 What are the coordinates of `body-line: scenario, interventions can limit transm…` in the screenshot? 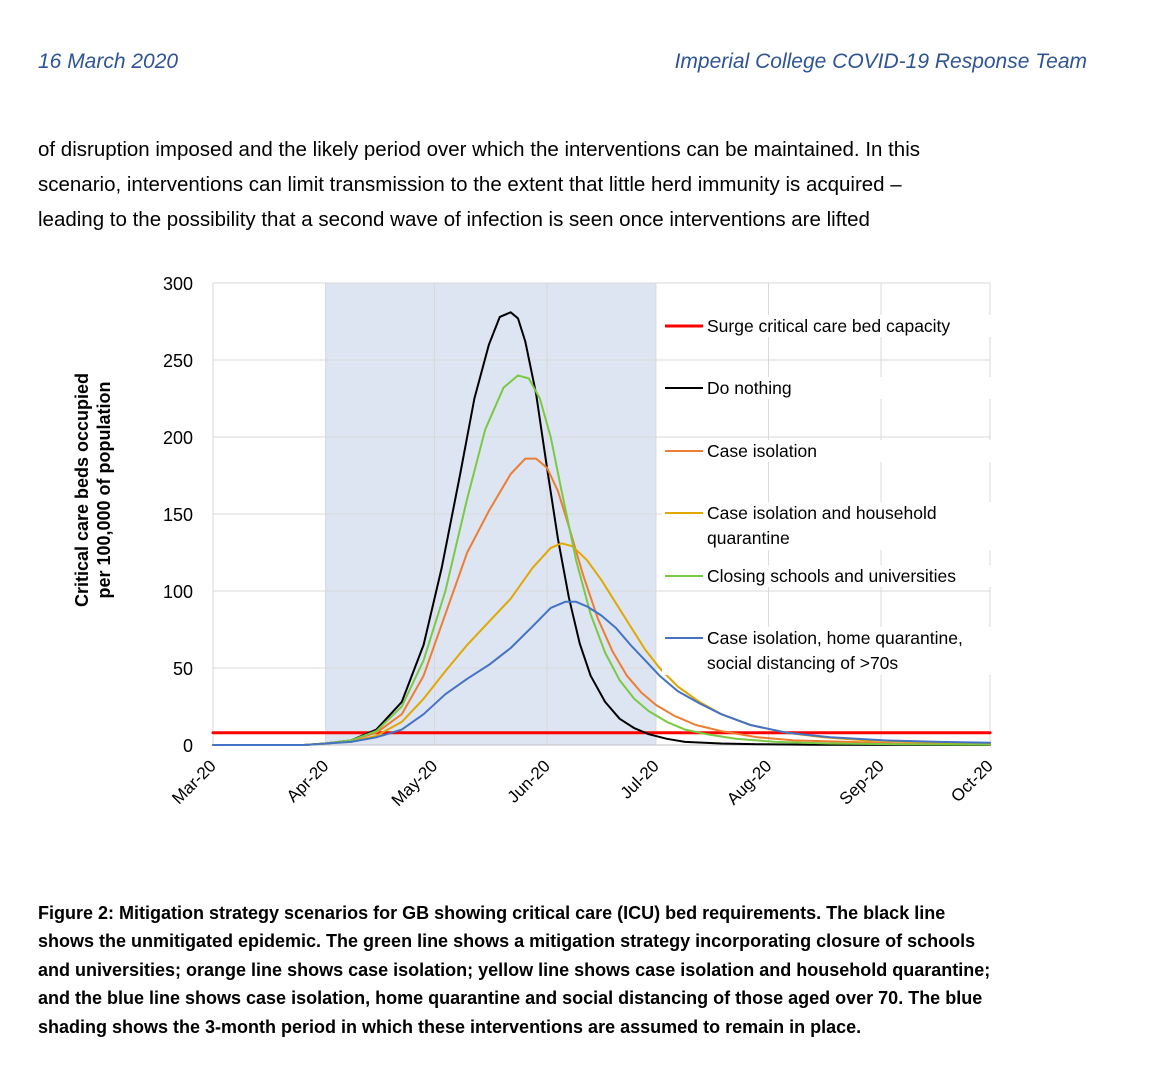 It's located at (470, 184).